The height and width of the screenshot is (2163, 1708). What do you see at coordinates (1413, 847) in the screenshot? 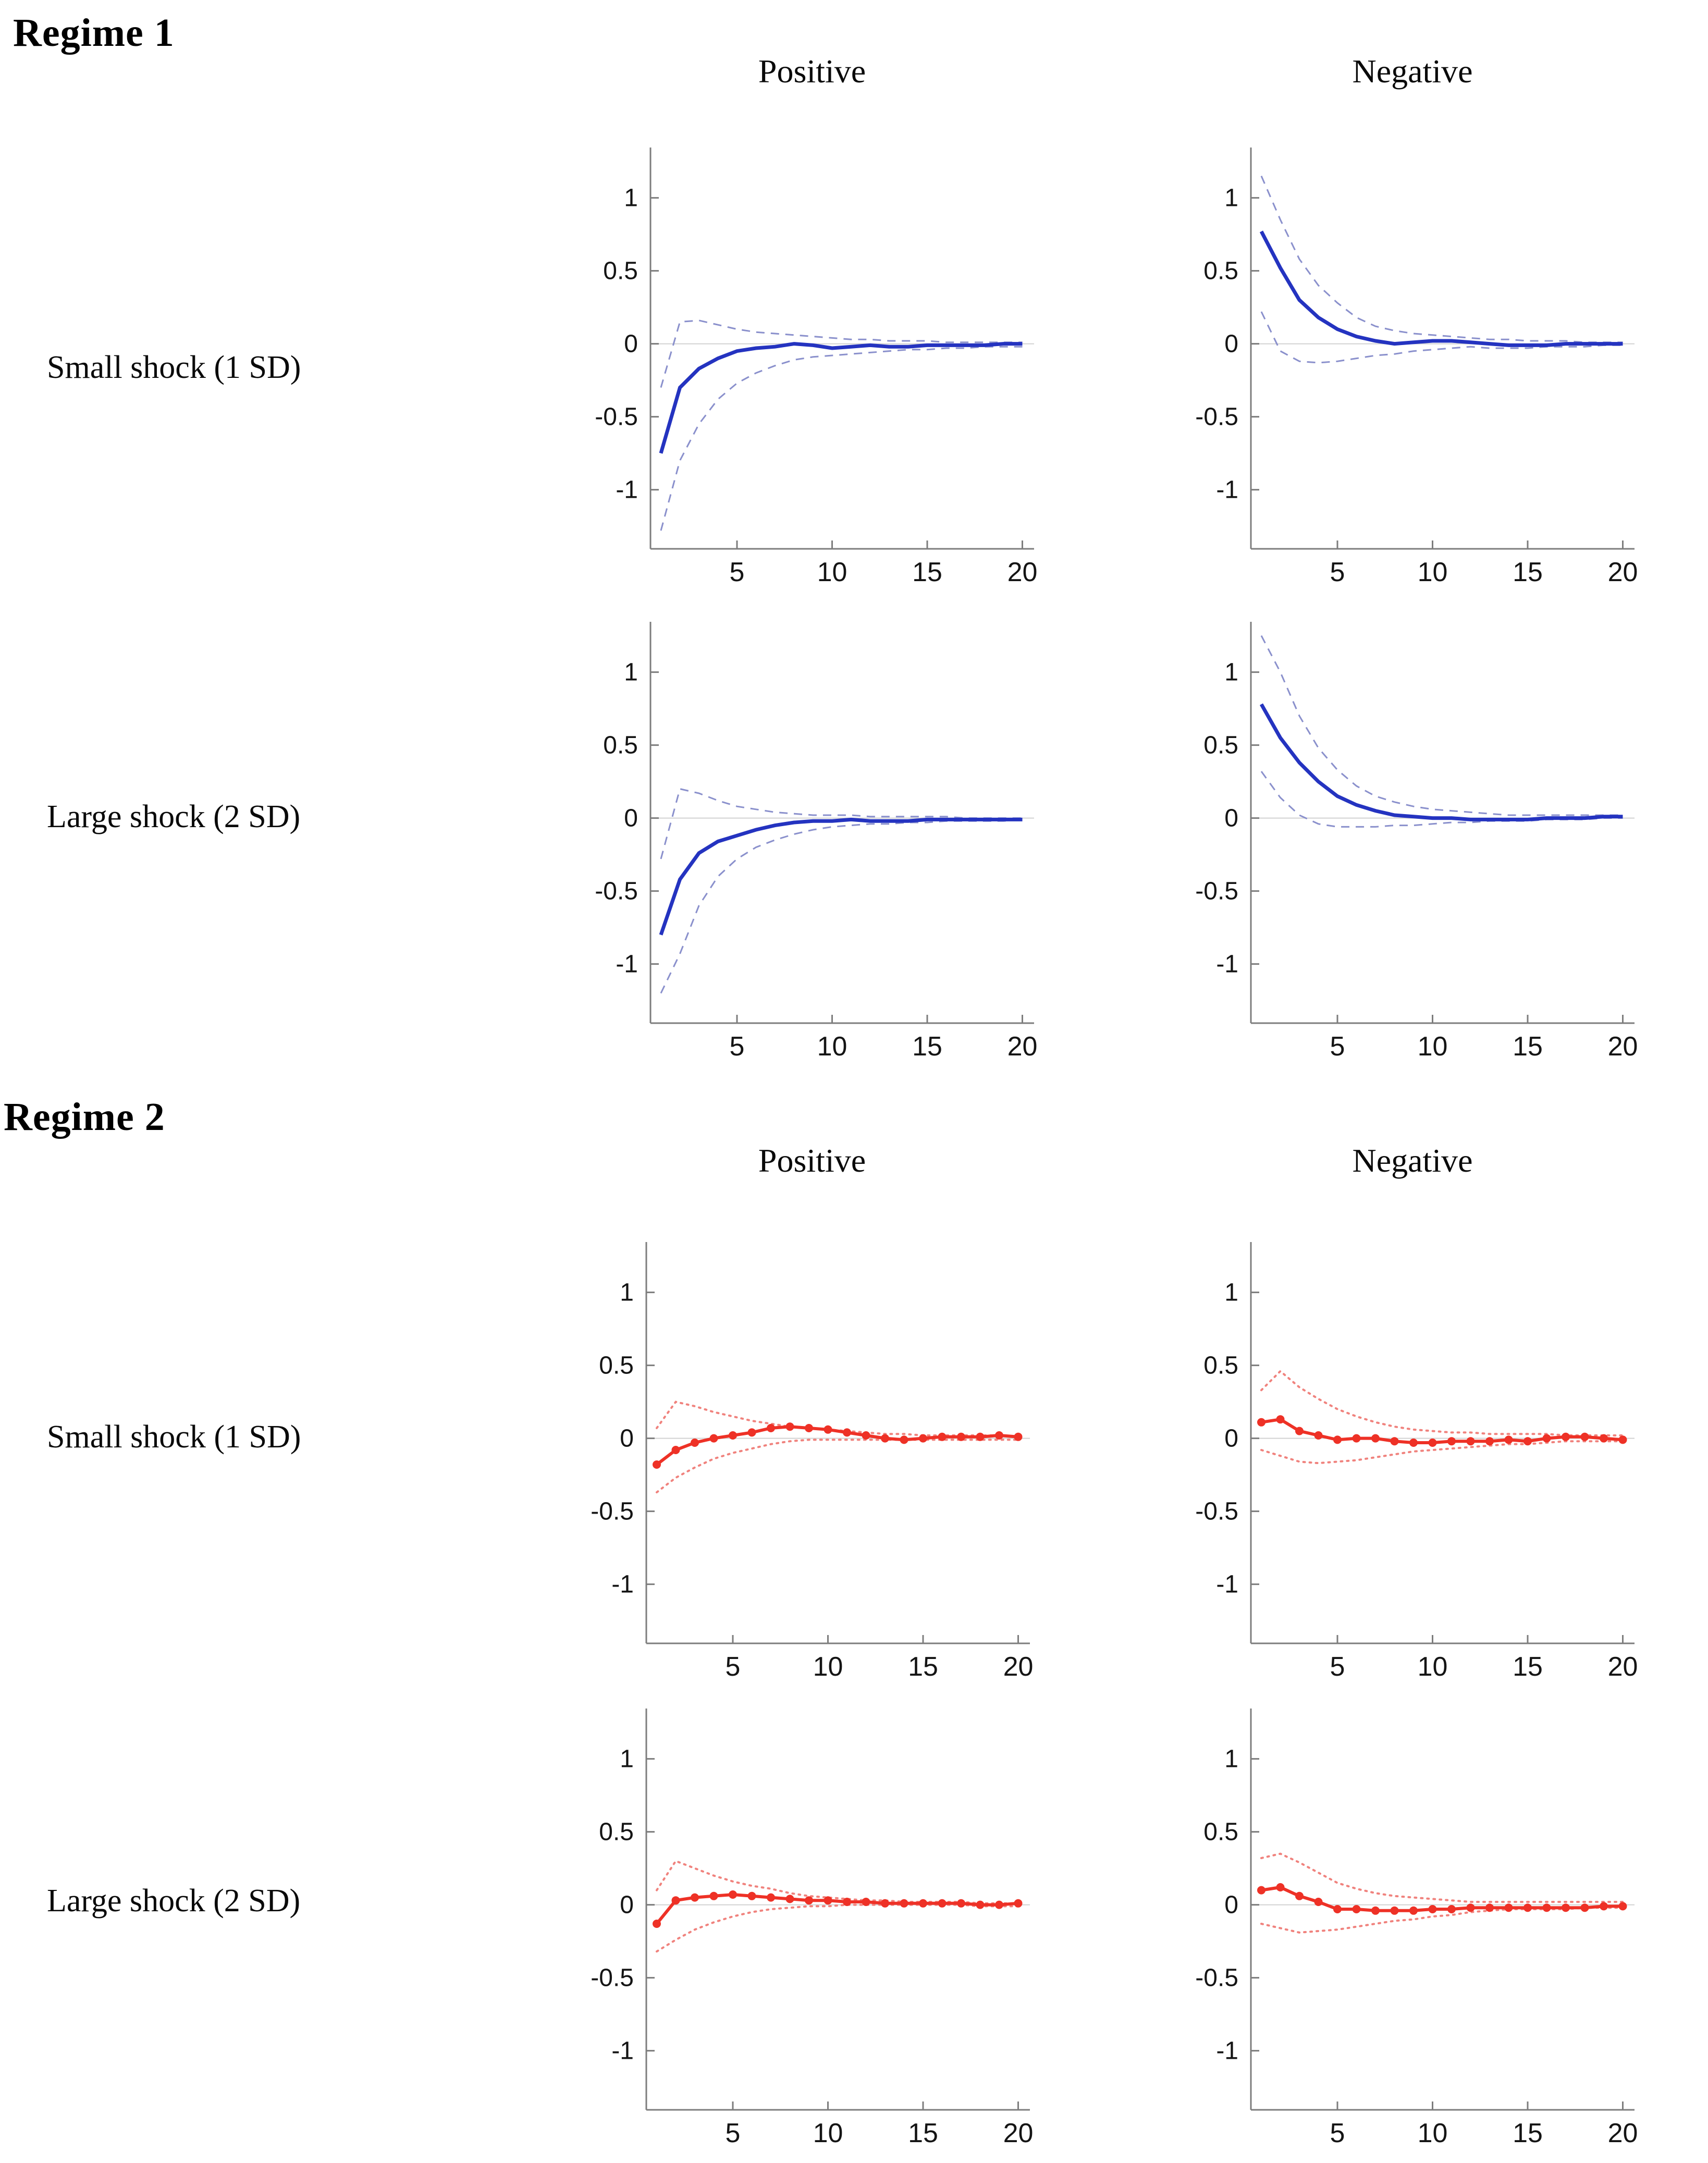
I see `irf-chart-regime1-negative-large: 1 0.5 0 -0.5 -1 5 10 15 20` at bounding box center [1413, 847].